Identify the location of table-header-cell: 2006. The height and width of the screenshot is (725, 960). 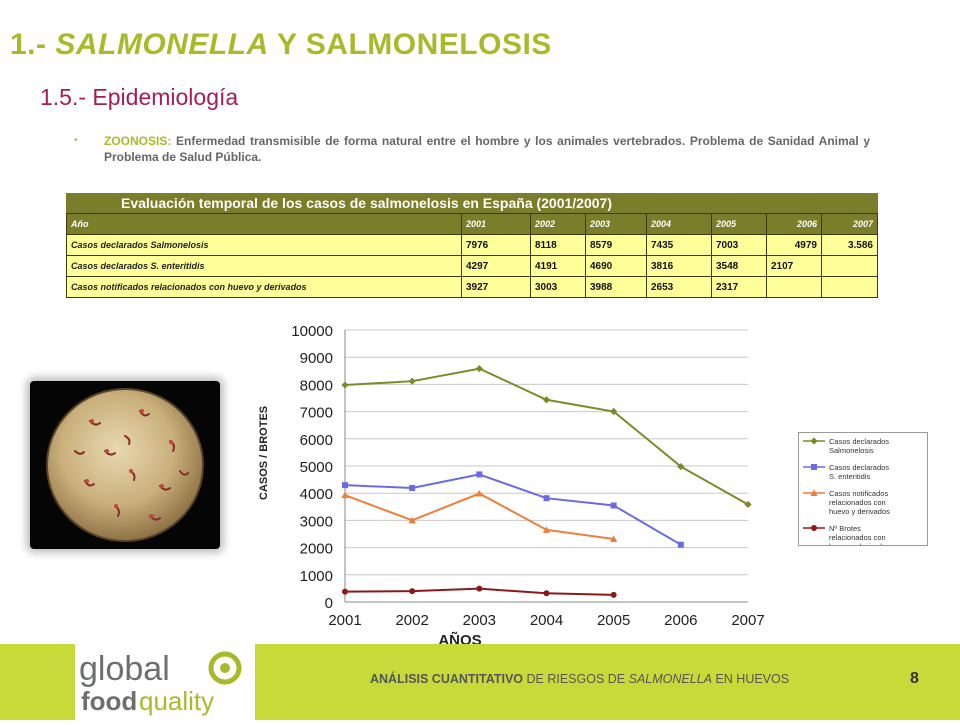
(794, 224).